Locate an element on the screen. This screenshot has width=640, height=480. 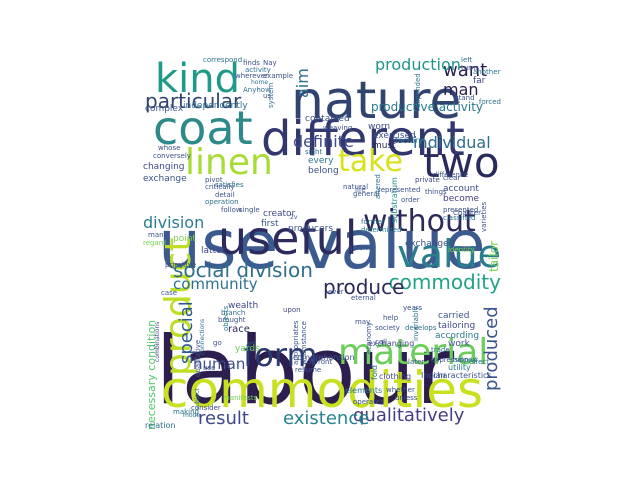
cloud-word: brought is located at coordinates (232, 320).